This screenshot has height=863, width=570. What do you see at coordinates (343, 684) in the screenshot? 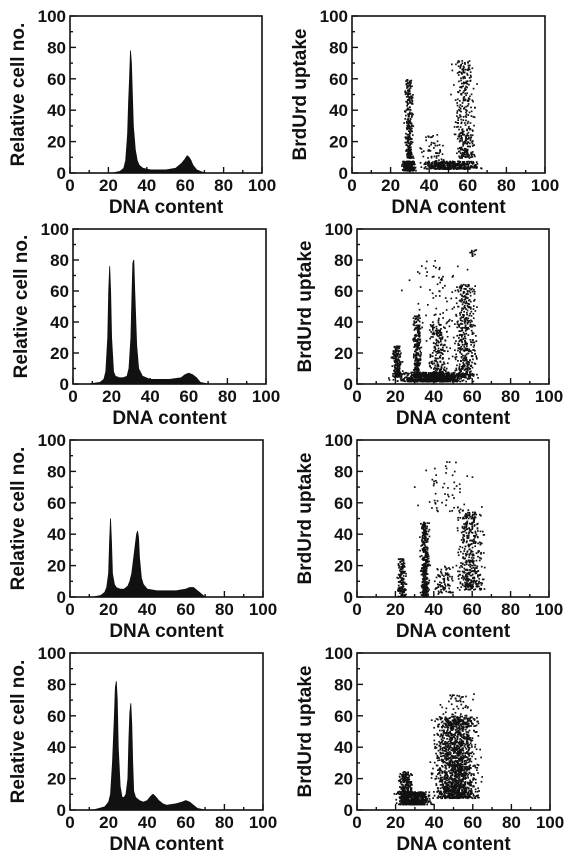
I see `y-tick-label: 80` at bounding box center [343, 684].